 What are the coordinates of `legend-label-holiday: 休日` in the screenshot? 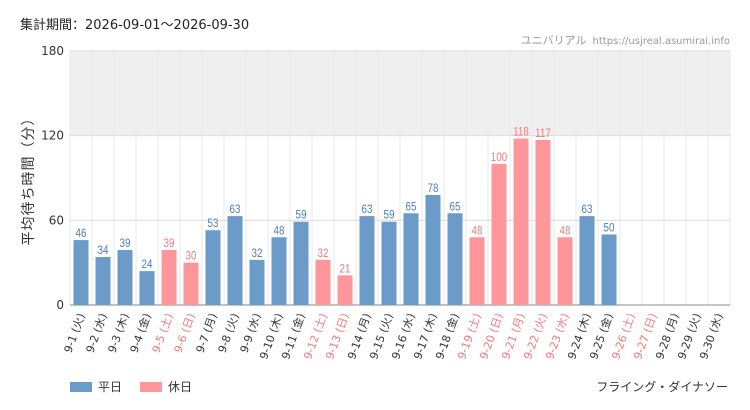 It's located at (180, 387).